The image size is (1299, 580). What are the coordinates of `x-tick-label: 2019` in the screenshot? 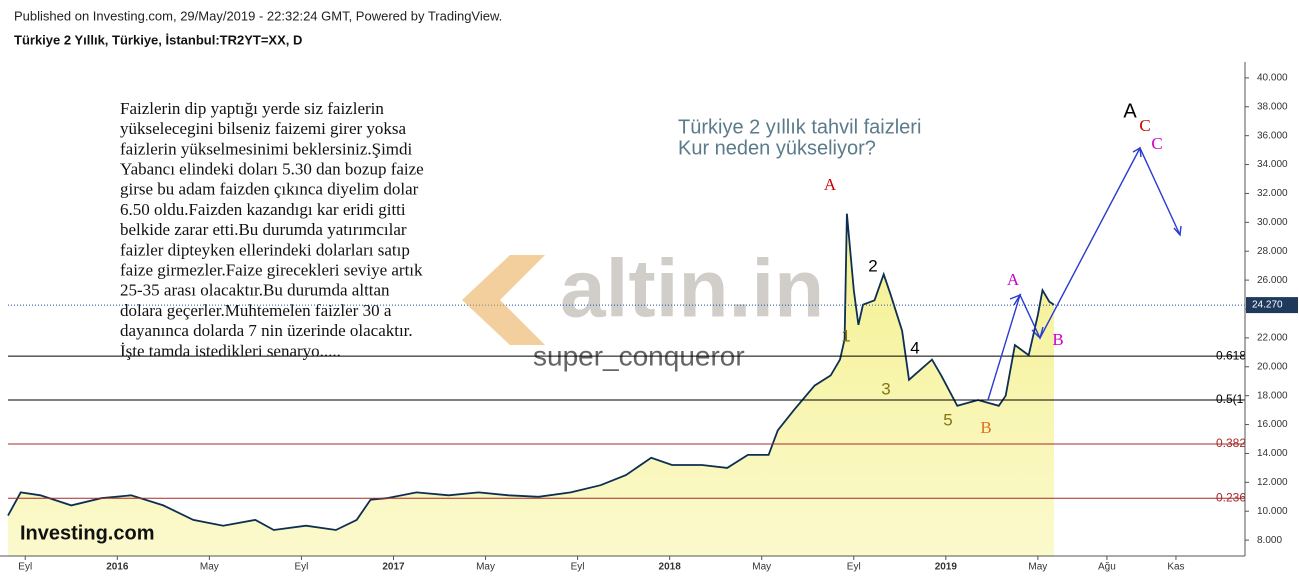 It's located at (946, 567).